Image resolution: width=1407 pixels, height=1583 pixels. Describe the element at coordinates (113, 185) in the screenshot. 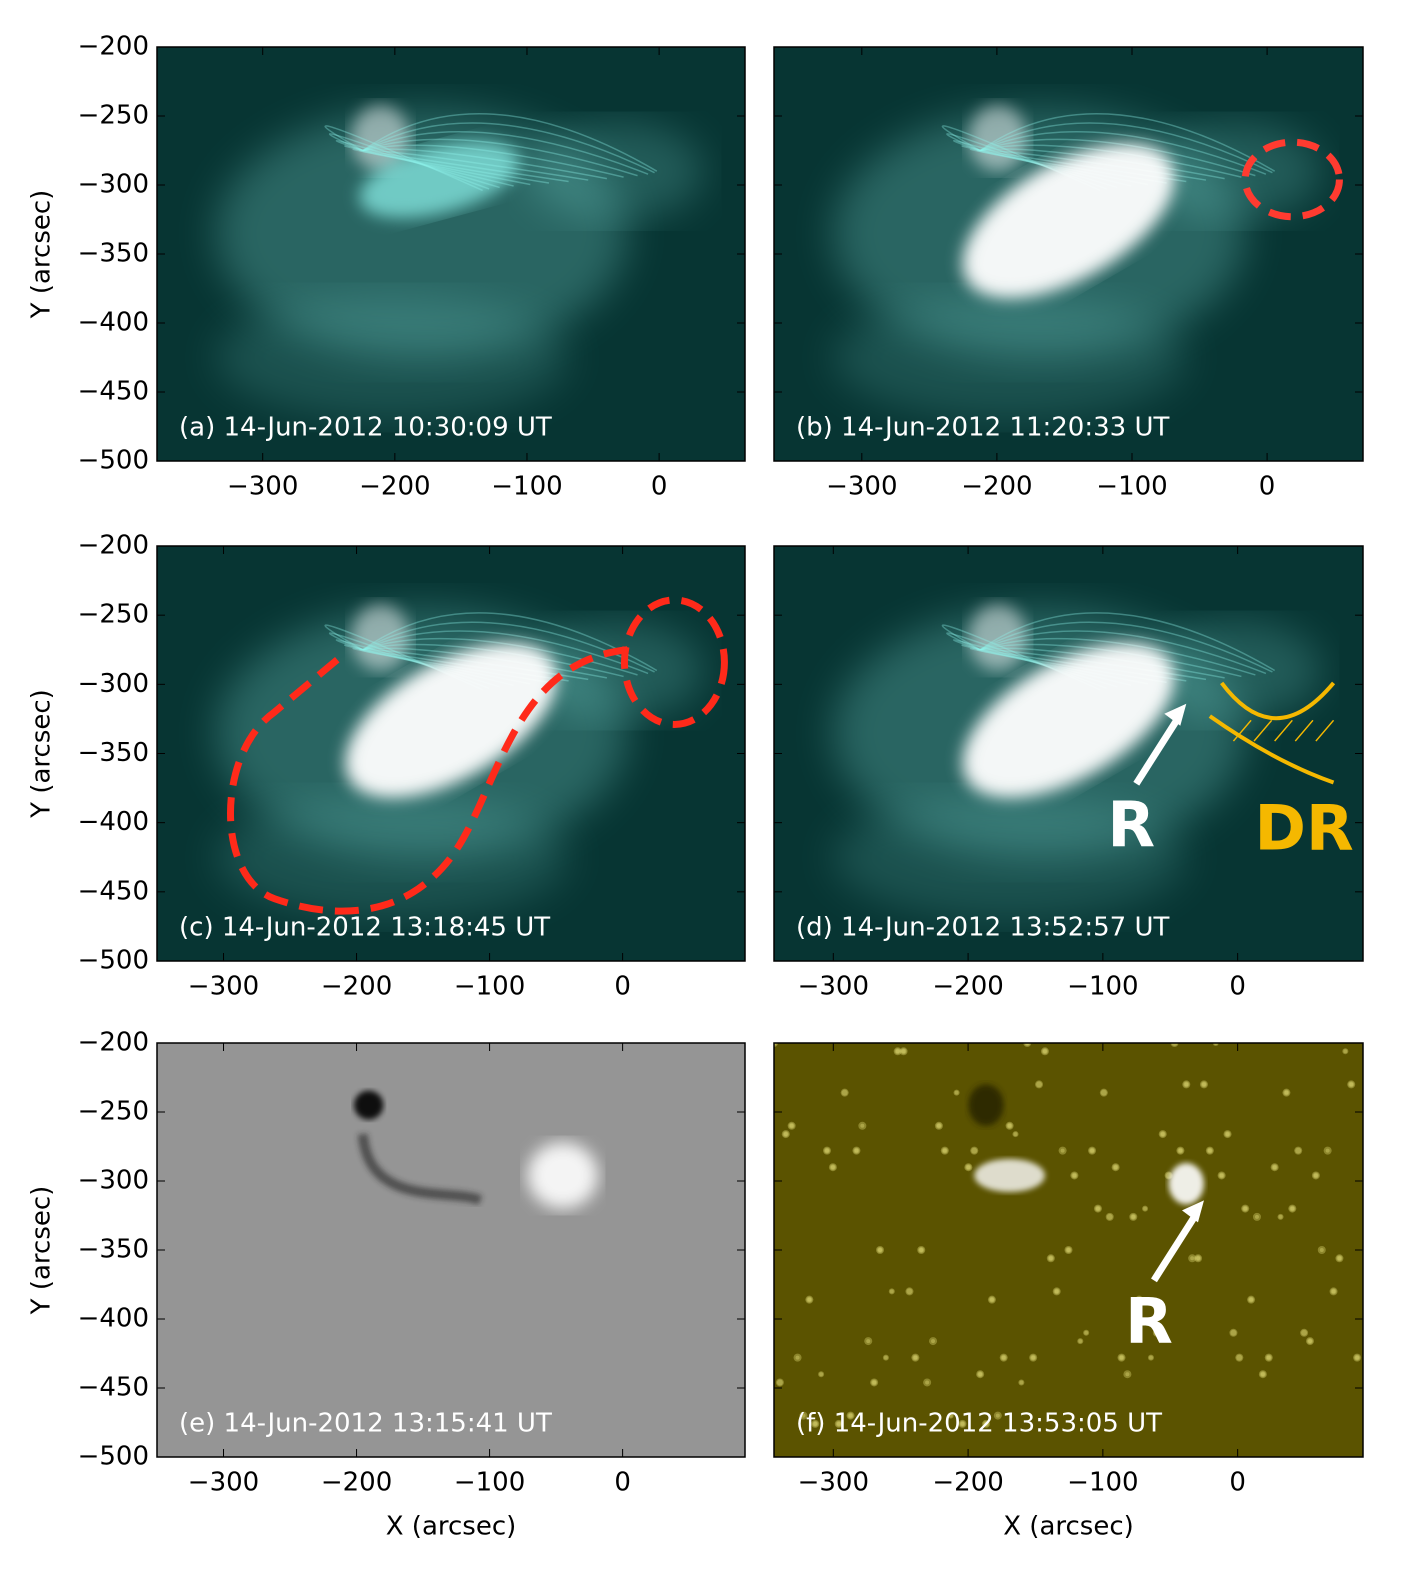

I see `y-tick-label: −300` at that location.